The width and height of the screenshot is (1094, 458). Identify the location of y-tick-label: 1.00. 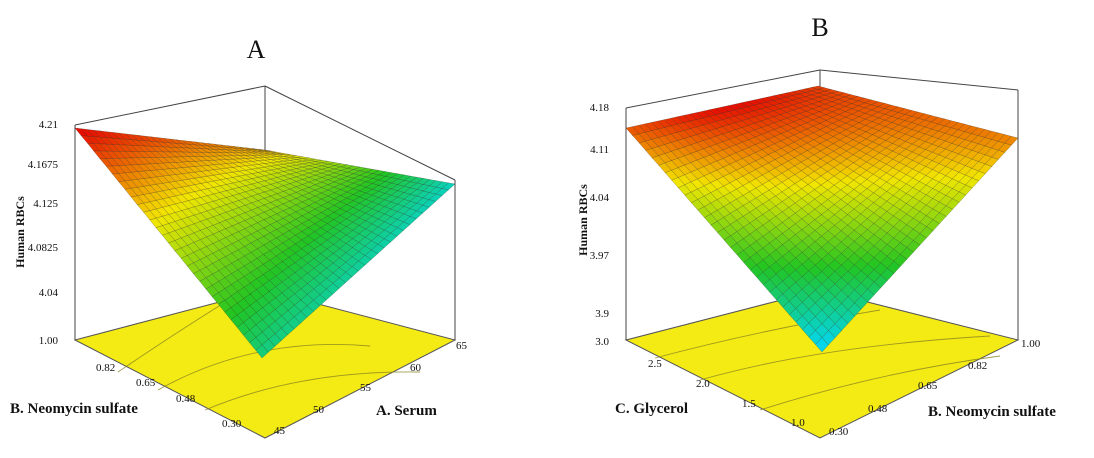
(49, 341).